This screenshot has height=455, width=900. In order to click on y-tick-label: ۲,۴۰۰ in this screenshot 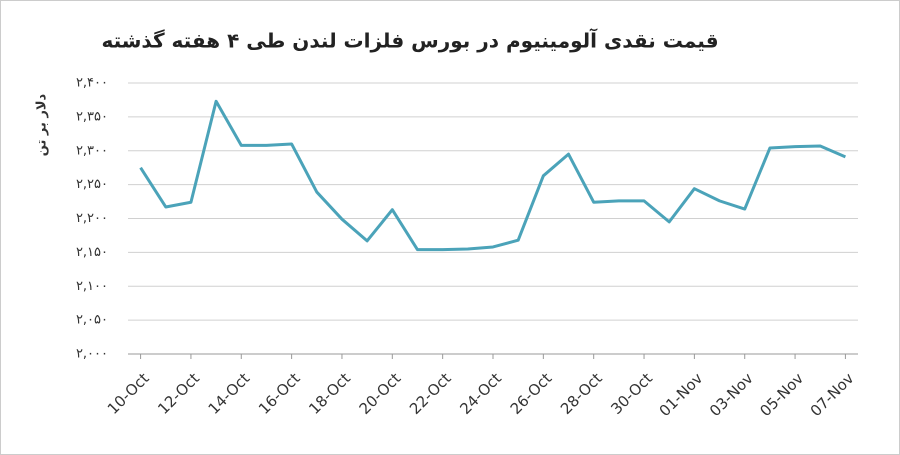, I will do `click(92, 83)`.